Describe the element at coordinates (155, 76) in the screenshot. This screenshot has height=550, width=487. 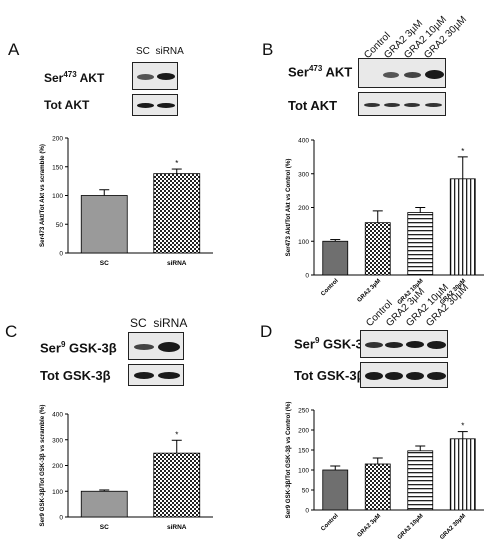
I see `blot-image-ser473-akt-a` at that location.